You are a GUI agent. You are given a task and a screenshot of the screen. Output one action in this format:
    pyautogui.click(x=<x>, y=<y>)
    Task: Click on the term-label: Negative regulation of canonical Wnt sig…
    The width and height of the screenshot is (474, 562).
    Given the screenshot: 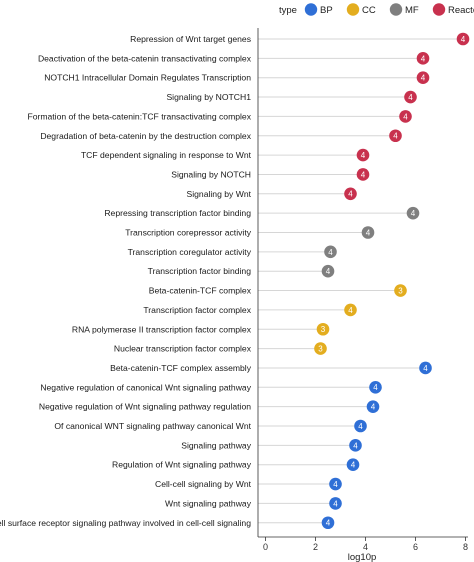 What is the action you would take?
    pyautogui.click(x=145, y=387)
    